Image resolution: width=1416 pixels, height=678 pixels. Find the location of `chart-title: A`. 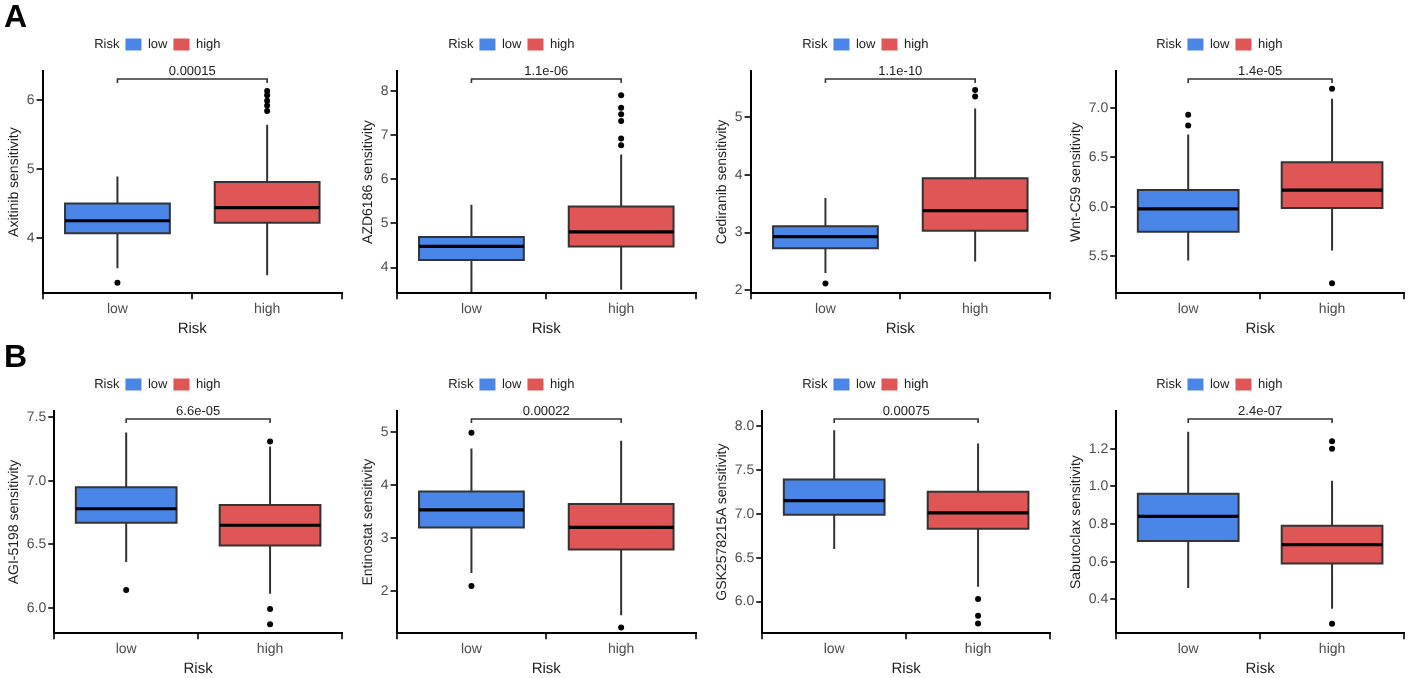

chart-title: A is located at coordinates (16, 17).